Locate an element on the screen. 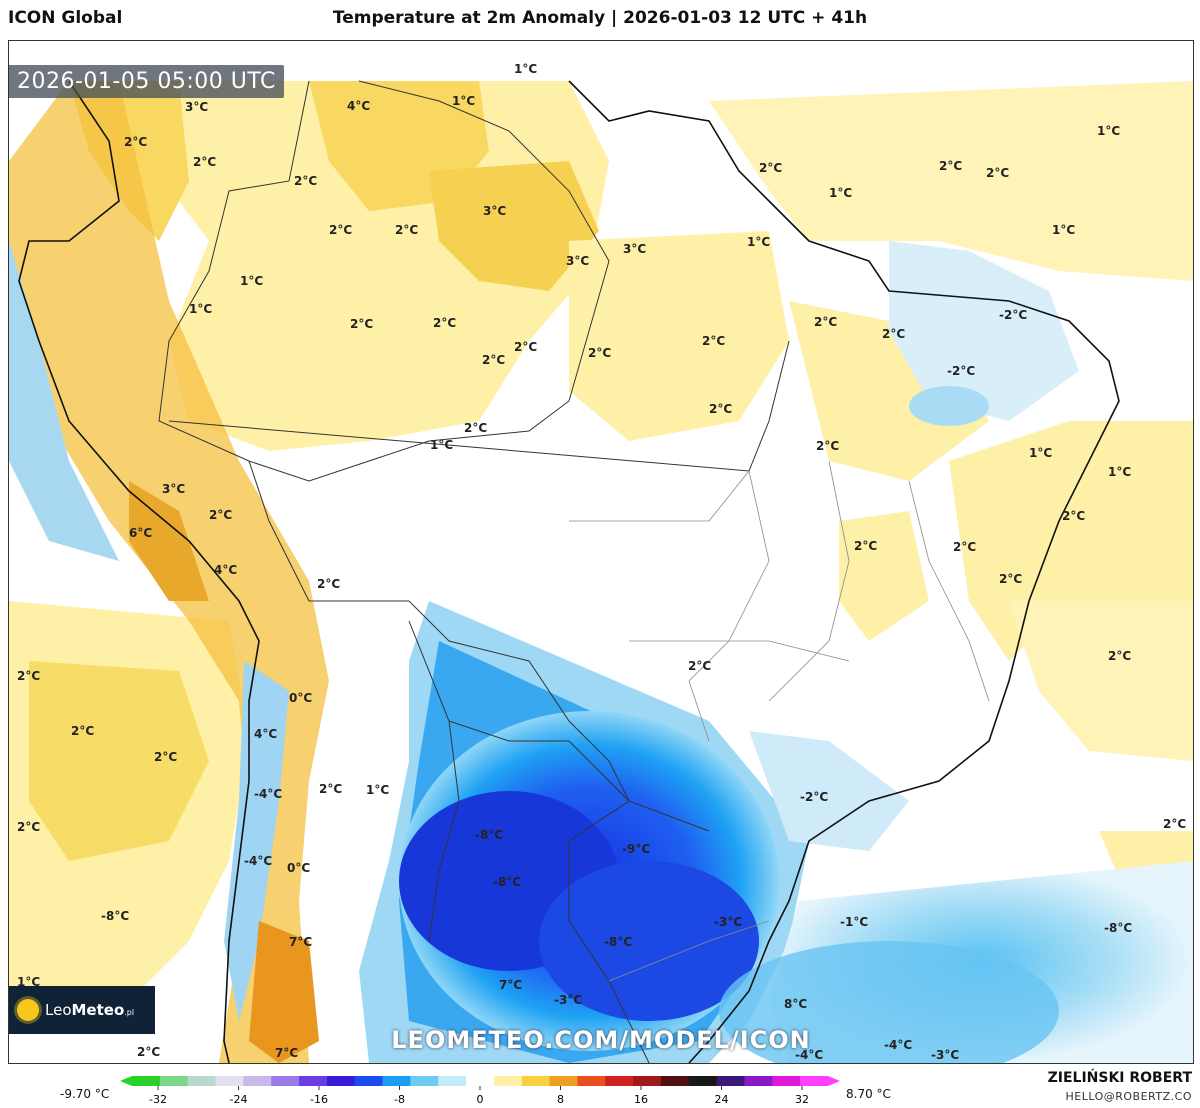 The height and width of the screenshot is (1108, 1200). colorbar-min-label: -9.70 °C is located at coordinates (85, 1094).